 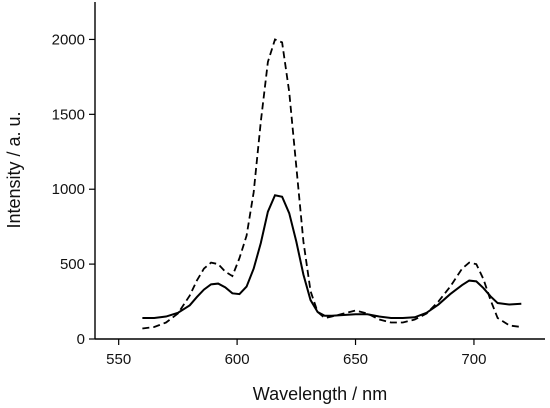 I want to click on x-tick-label: 550, so click(x=118, y=359).